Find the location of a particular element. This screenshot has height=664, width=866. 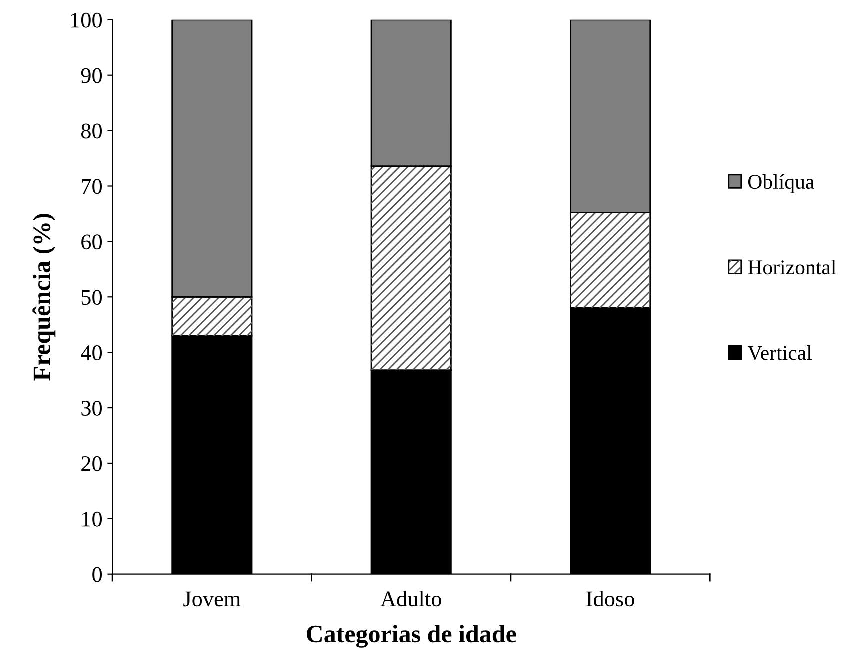

y-tick-label: 10 is located at coordinates (92, 519).